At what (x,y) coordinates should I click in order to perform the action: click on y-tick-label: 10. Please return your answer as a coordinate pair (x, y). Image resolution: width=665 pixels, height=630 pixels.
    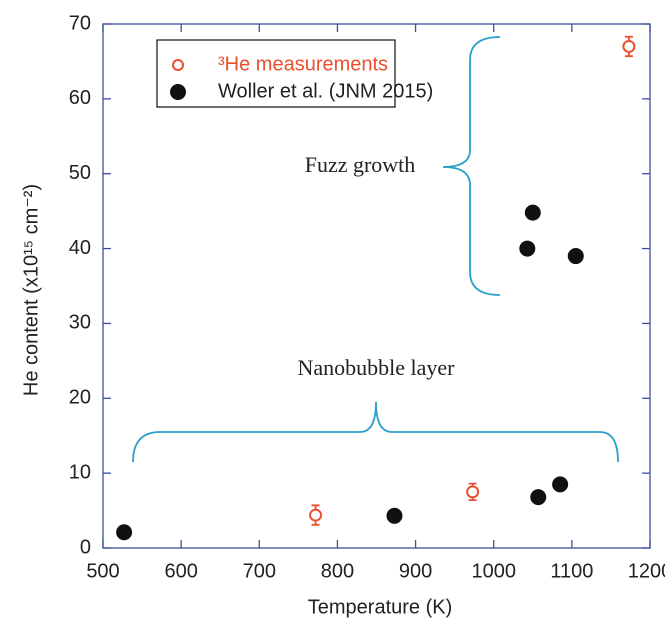
    Looking at the image, I should click on (80, 472).